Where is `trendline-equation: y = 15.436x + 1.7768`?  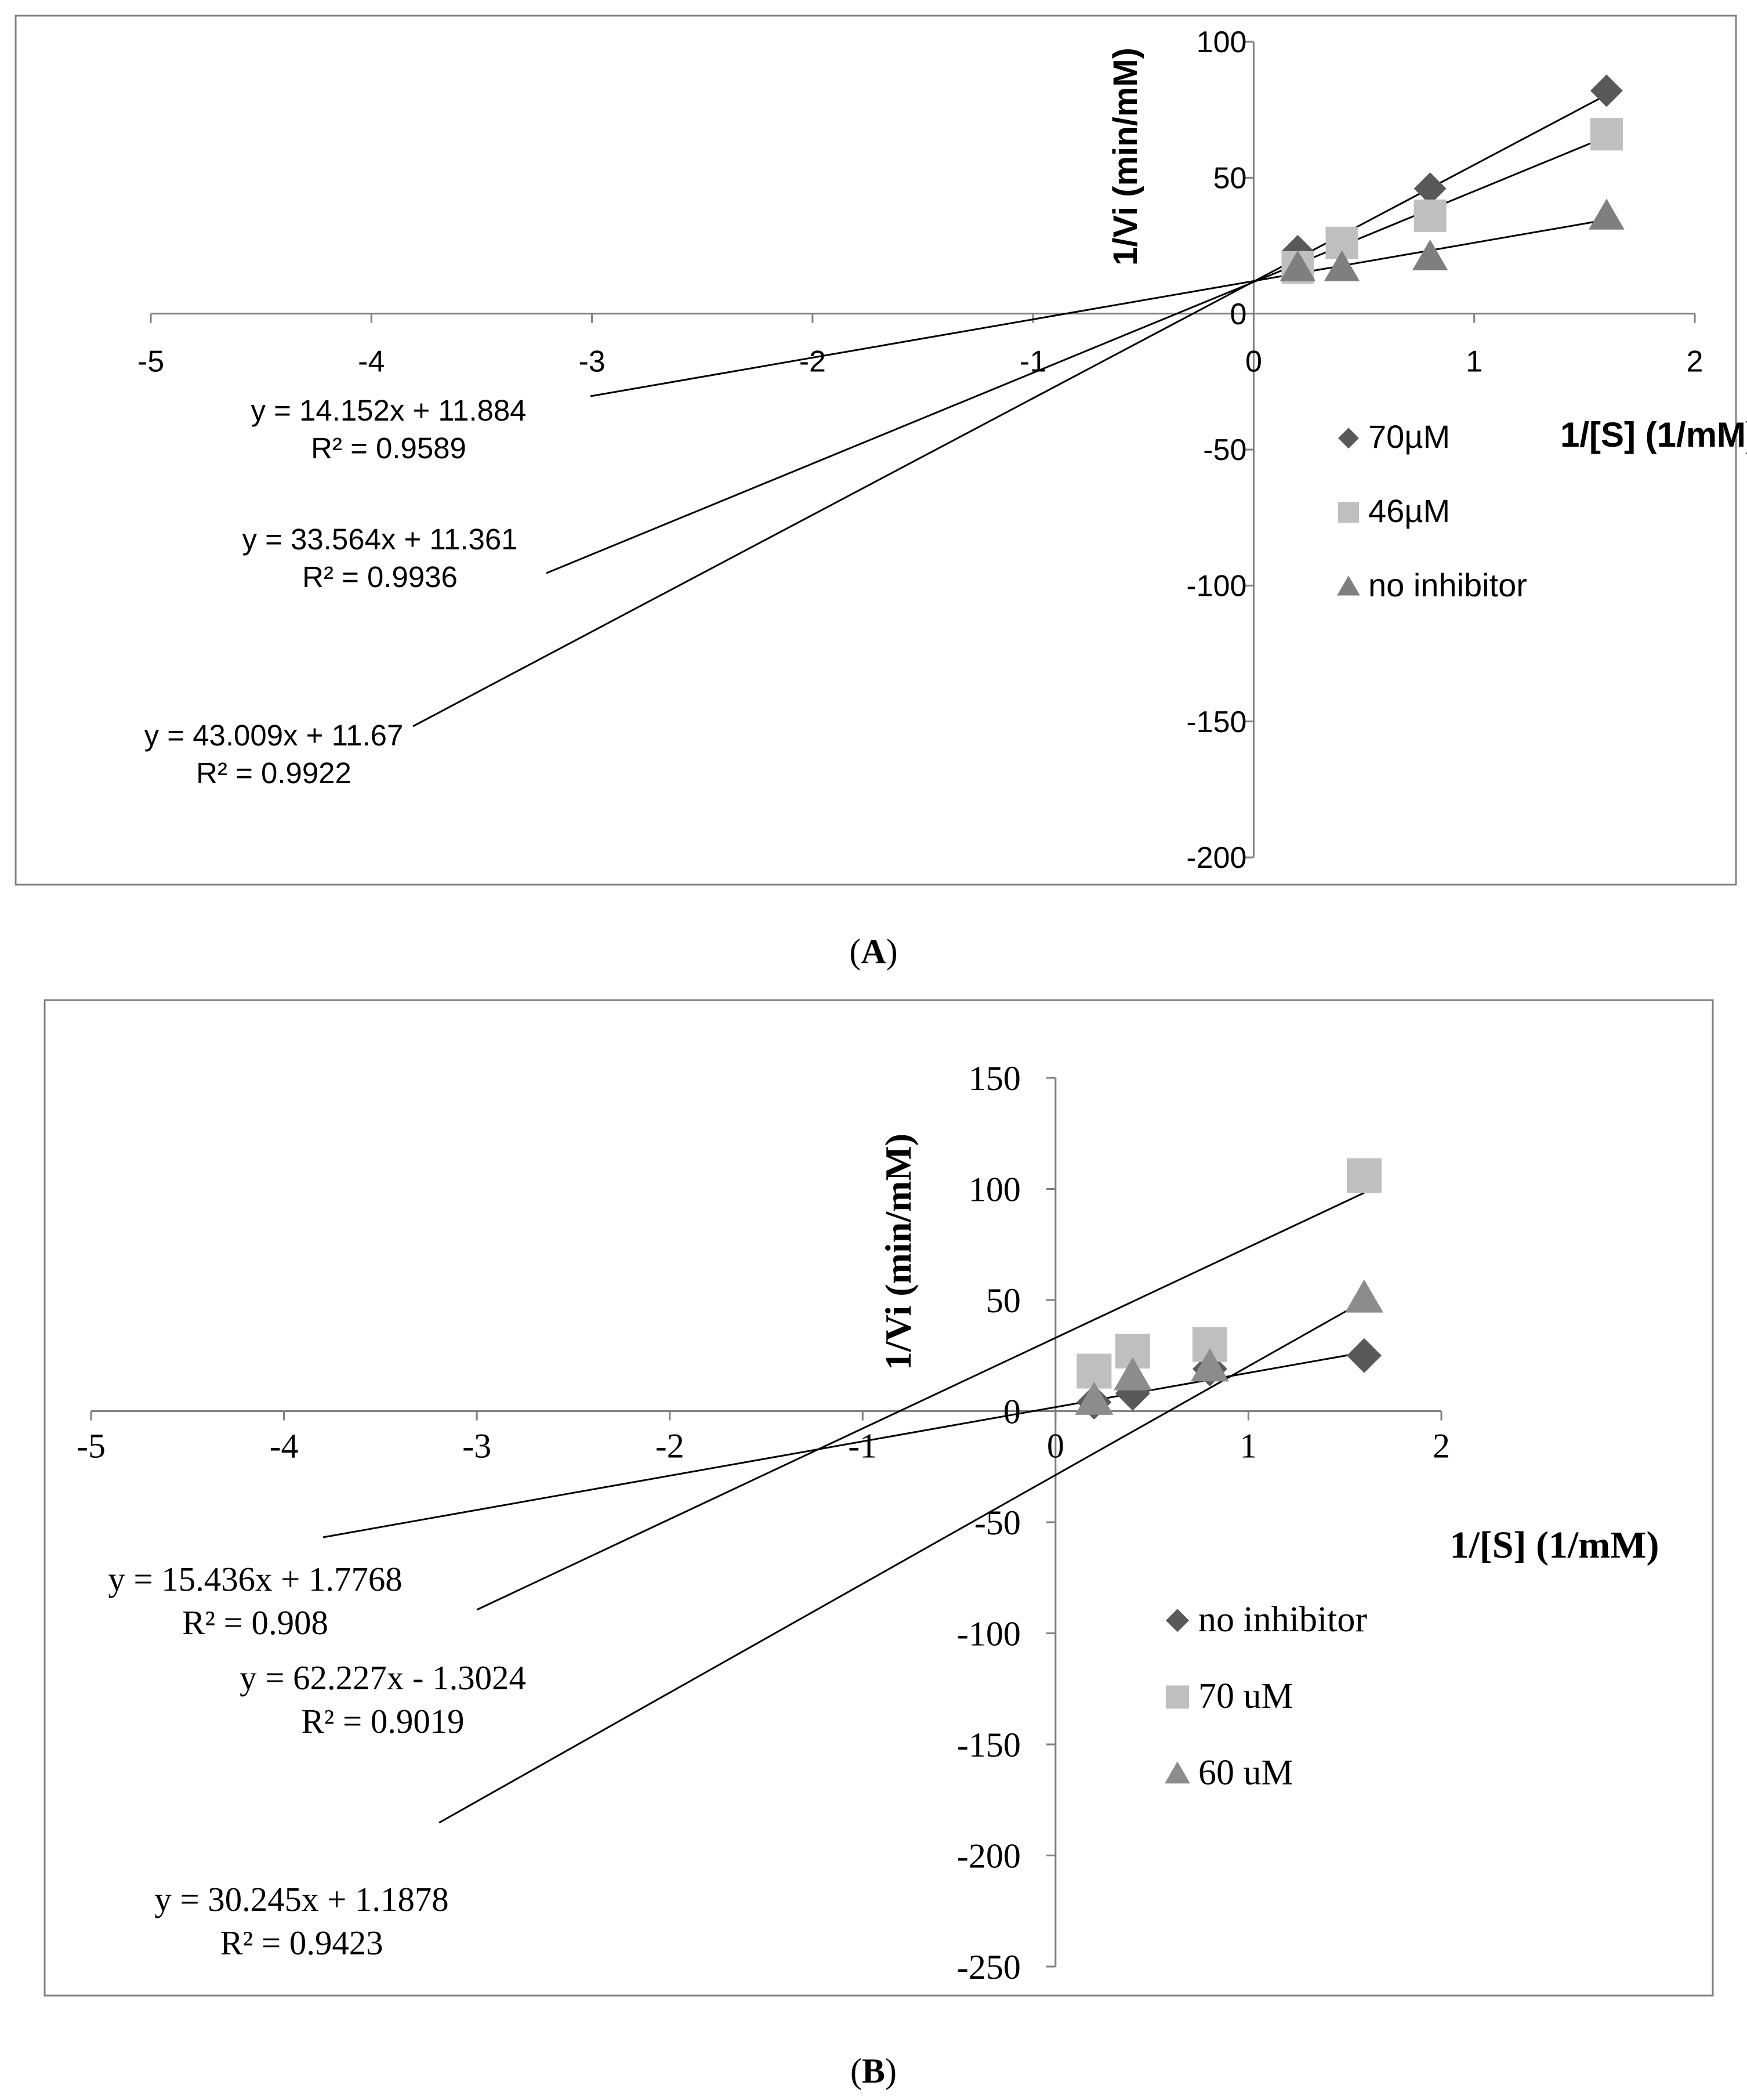 trendline-equation: y = 15.436x + 1.7768 is located at coordinates (255, 1579).